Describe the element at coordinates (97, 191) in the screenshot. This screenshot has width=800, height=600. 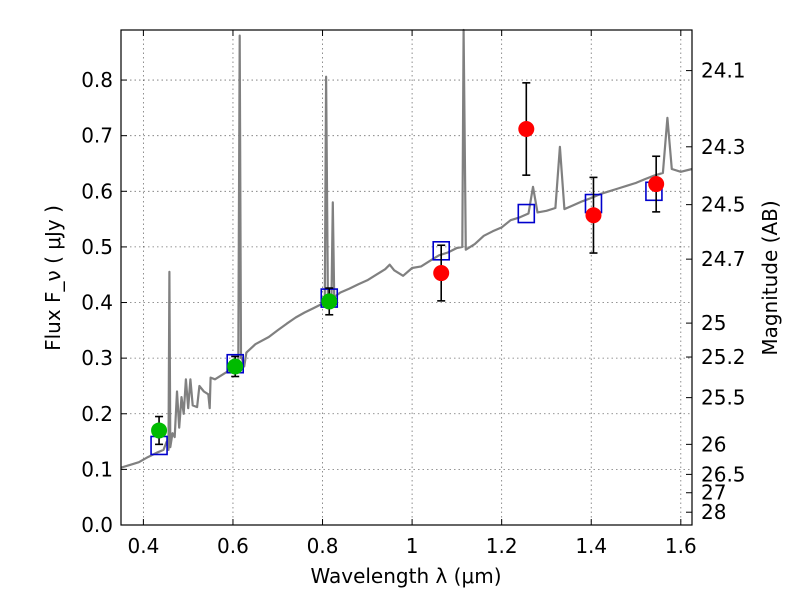
I see `y-tick-label: 0.6` at that location.